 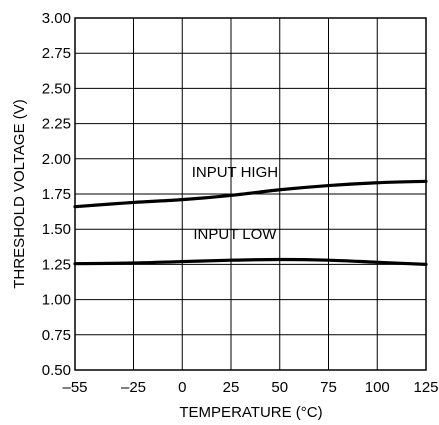 I want to click on x-axis-label: TEMPERATURE (°C), so click(x=250, y=412).